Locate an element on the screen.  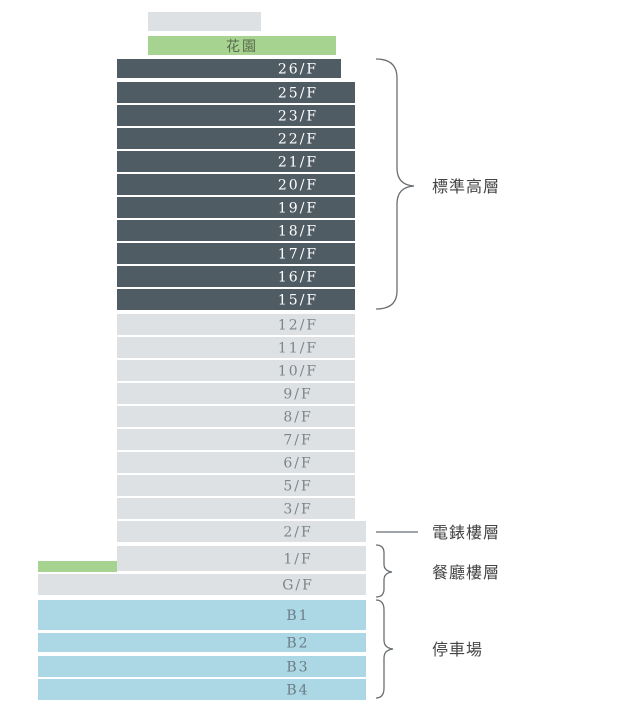
floor-slab-16f is located at coordinates (236, 276).